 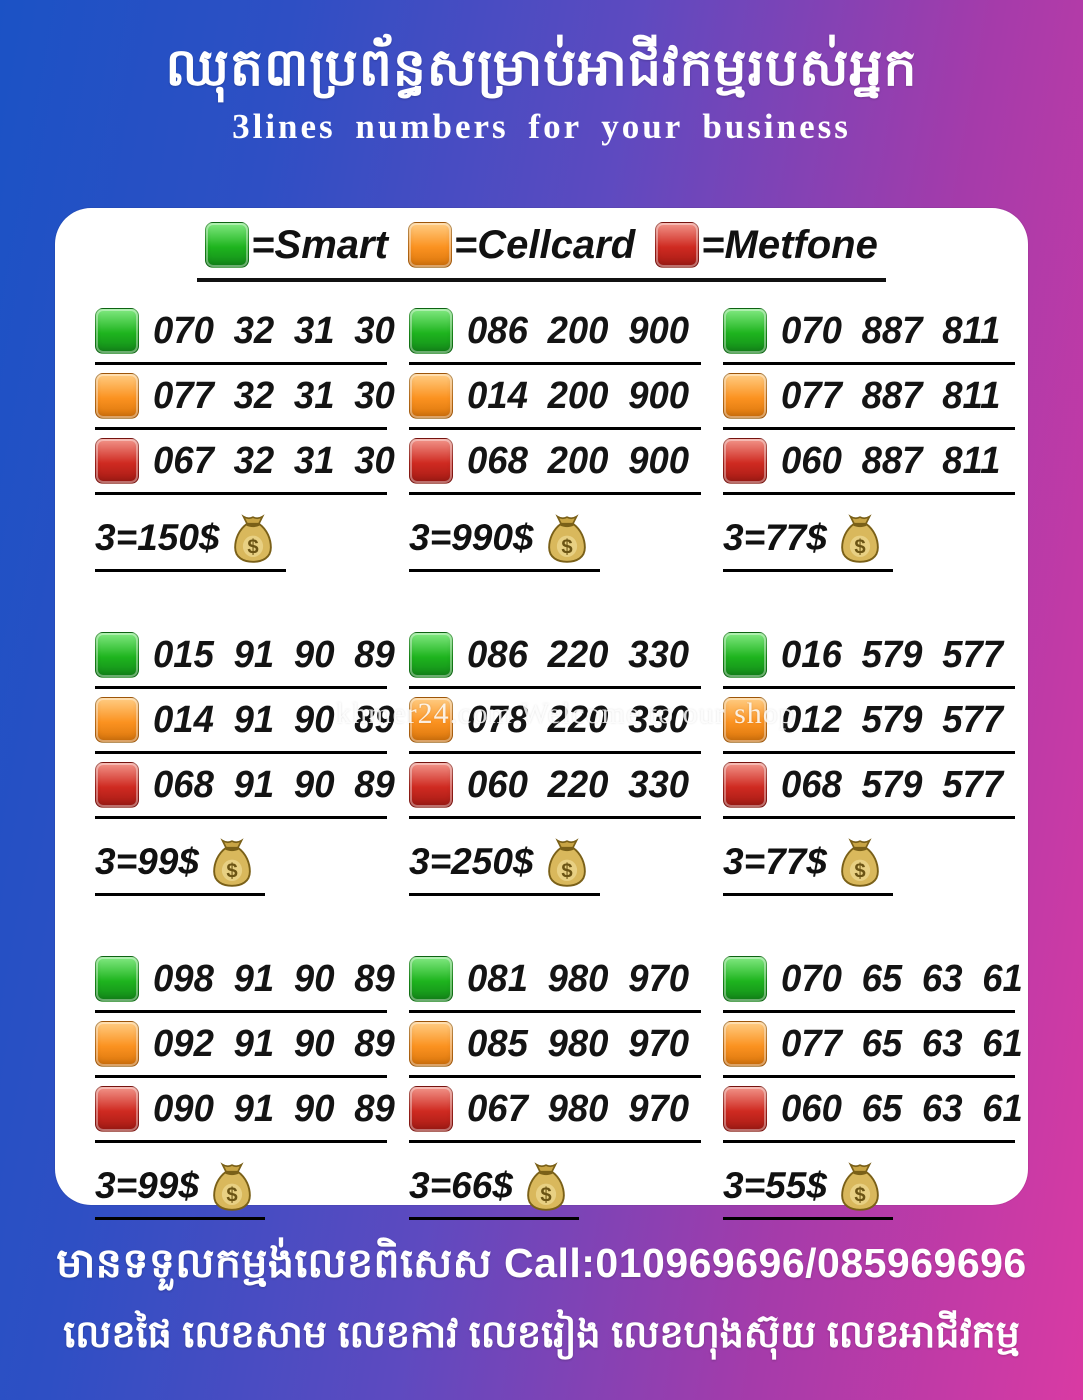 I want to click on phone-number-row: 015 91 90 89, so click(x=245, y=660).